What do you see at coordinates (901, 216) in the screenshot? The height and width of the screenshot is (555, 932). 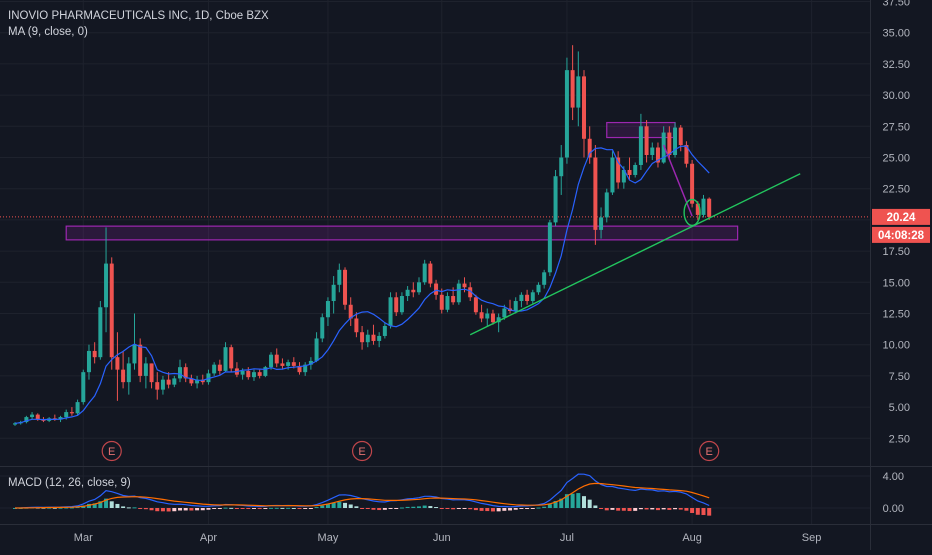 I see `last-price-tag-bg` at bounding box center [901, 216].